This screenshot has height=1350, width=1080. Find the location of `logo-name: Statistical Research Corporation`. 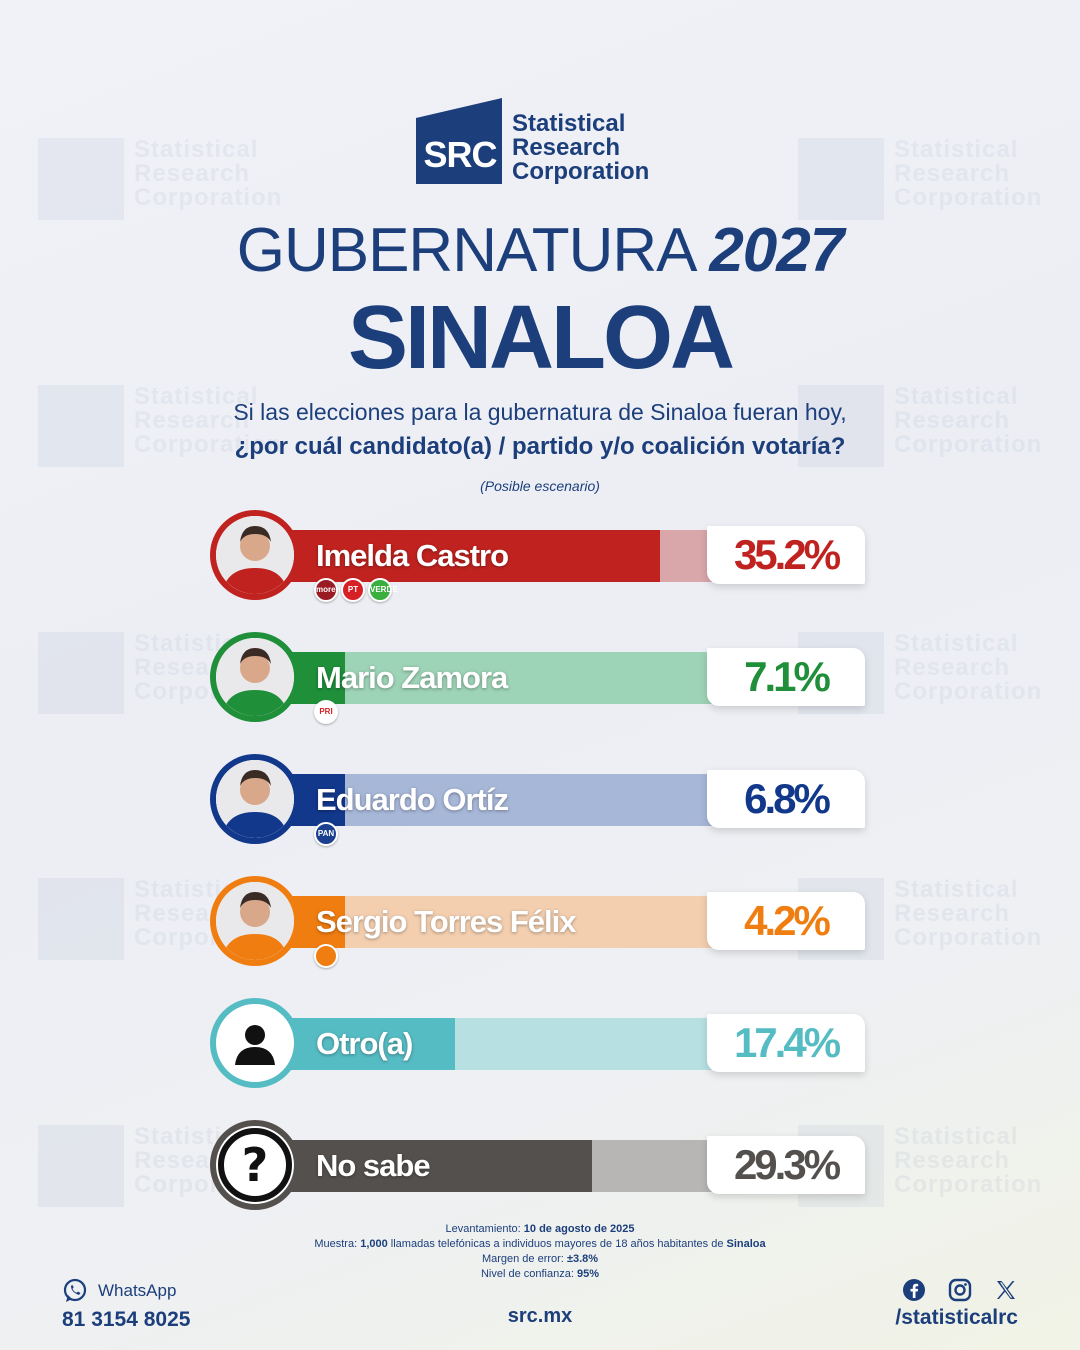

logo-name: Statistical Research Corporation is located at coordinates (580, 148).